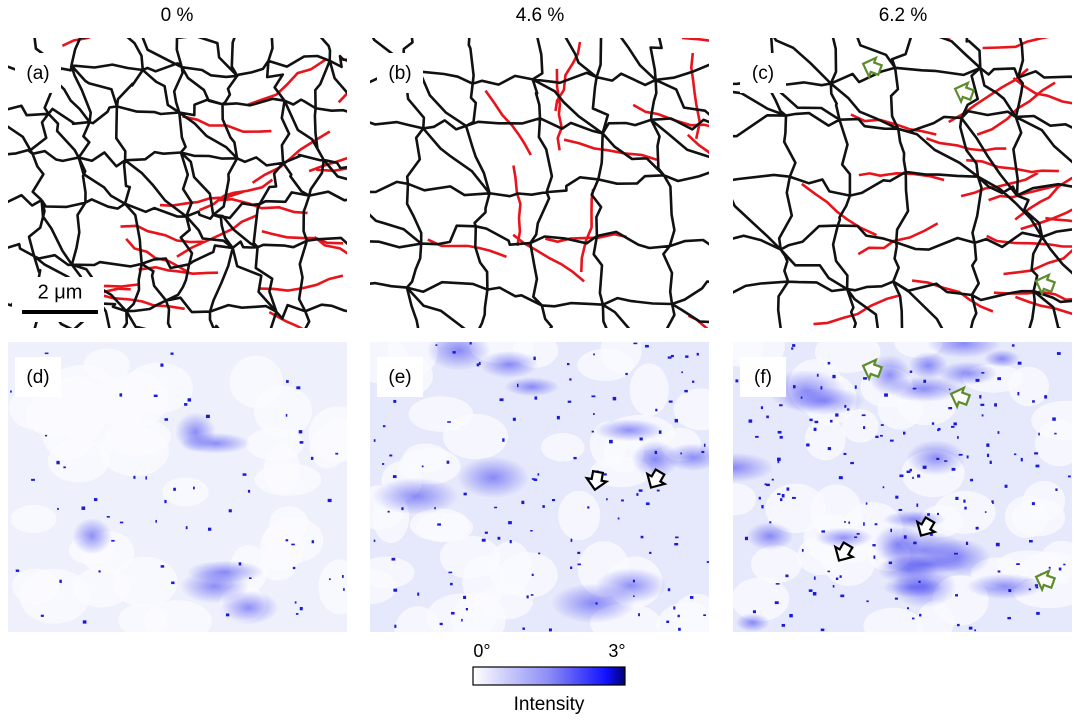 The height and width of the screenshot is (728, 1080). What do you see at coordinates (38, 73) in the screenshot?
I see `label-bg` at bounding box center [38, 73].